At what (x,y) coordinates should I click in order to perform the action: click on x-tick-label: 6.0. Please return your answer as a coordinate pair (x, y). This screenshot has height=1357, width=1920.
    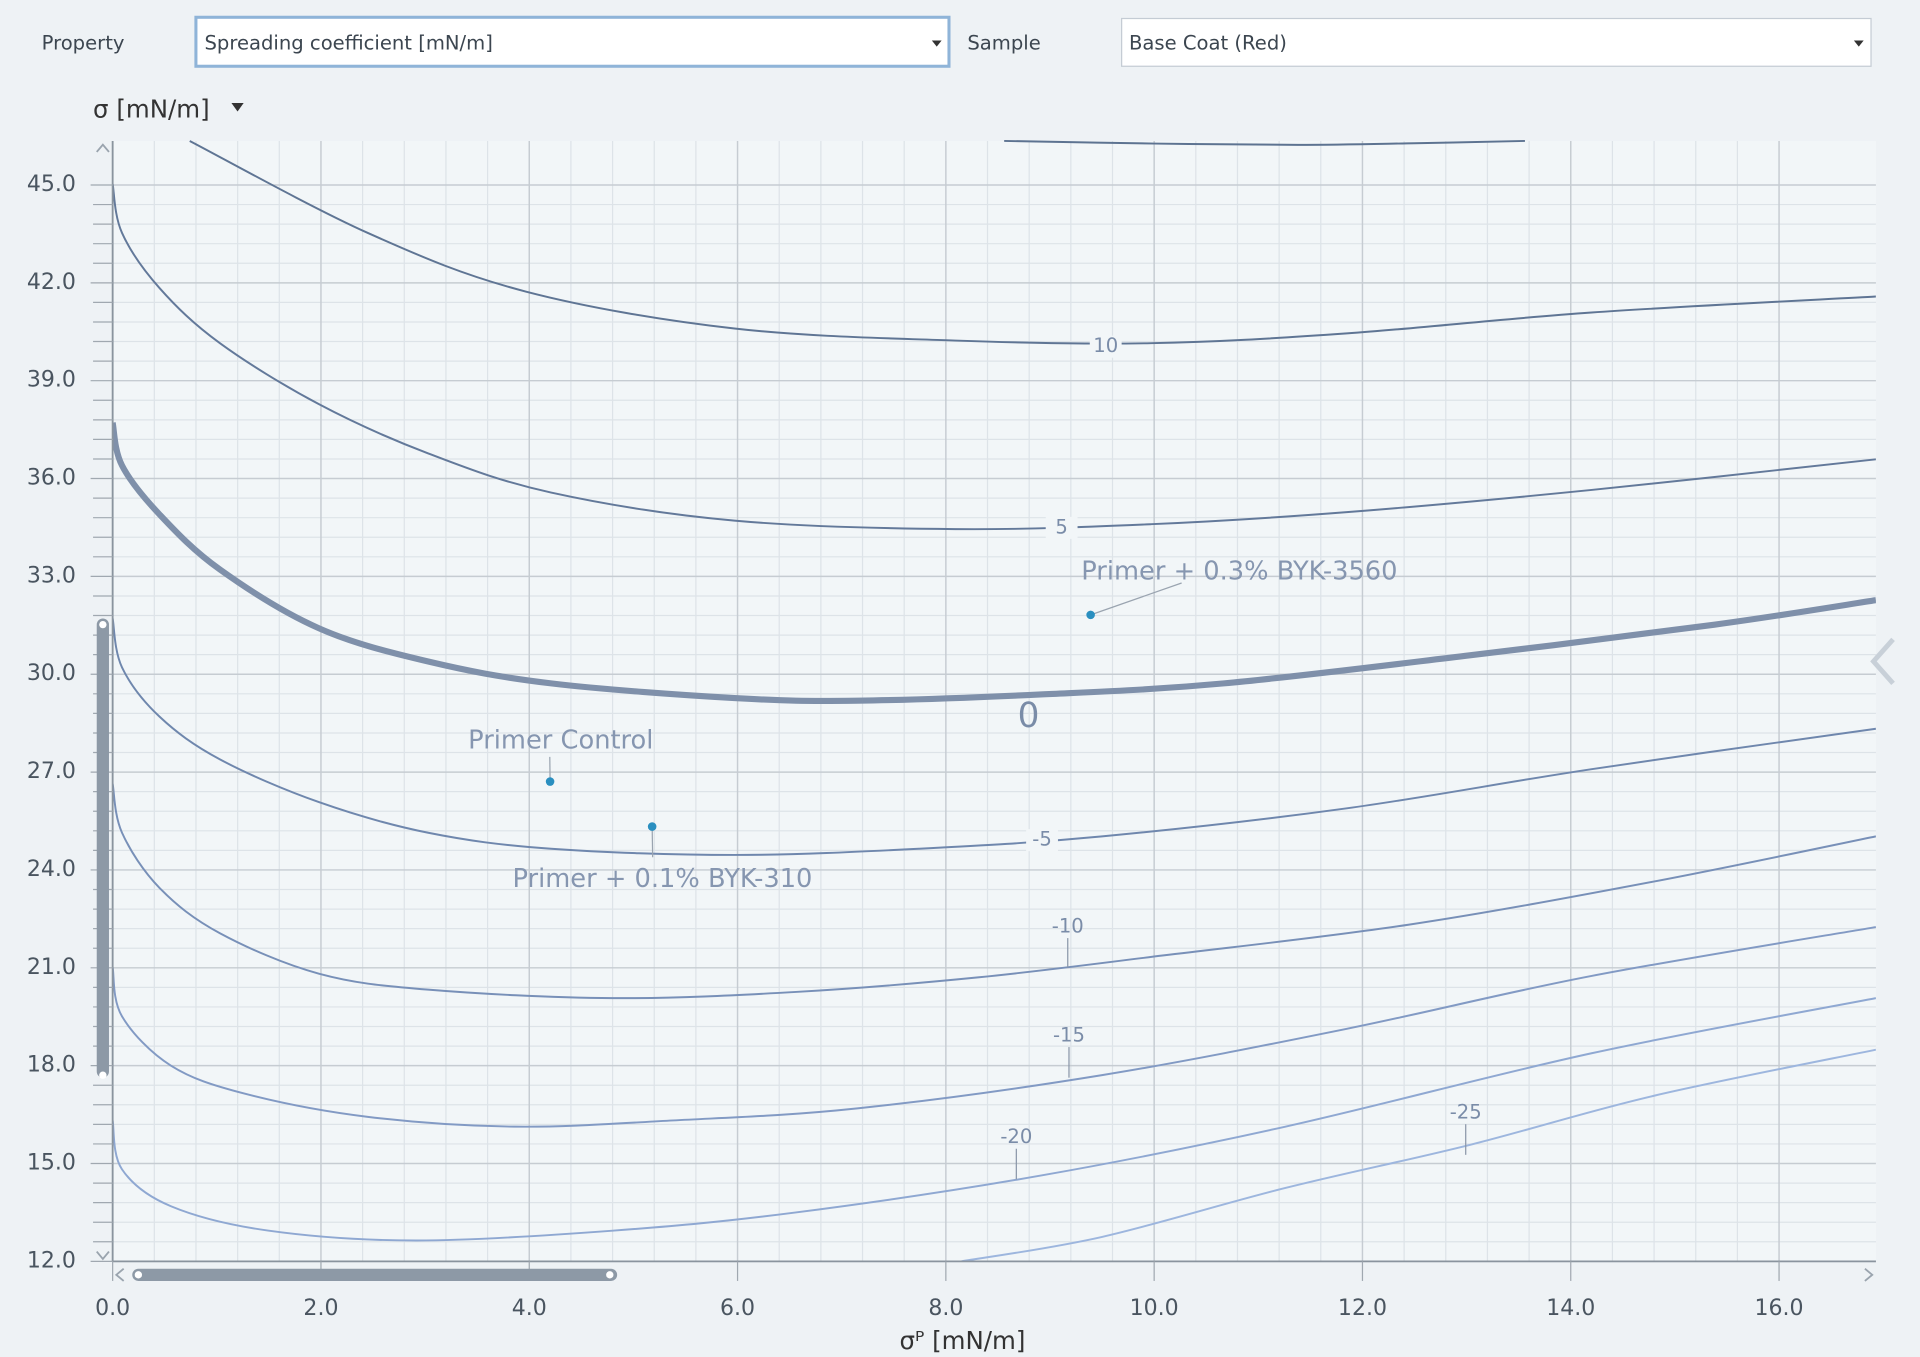
    Looking at the image, I should click on (737, 1308).